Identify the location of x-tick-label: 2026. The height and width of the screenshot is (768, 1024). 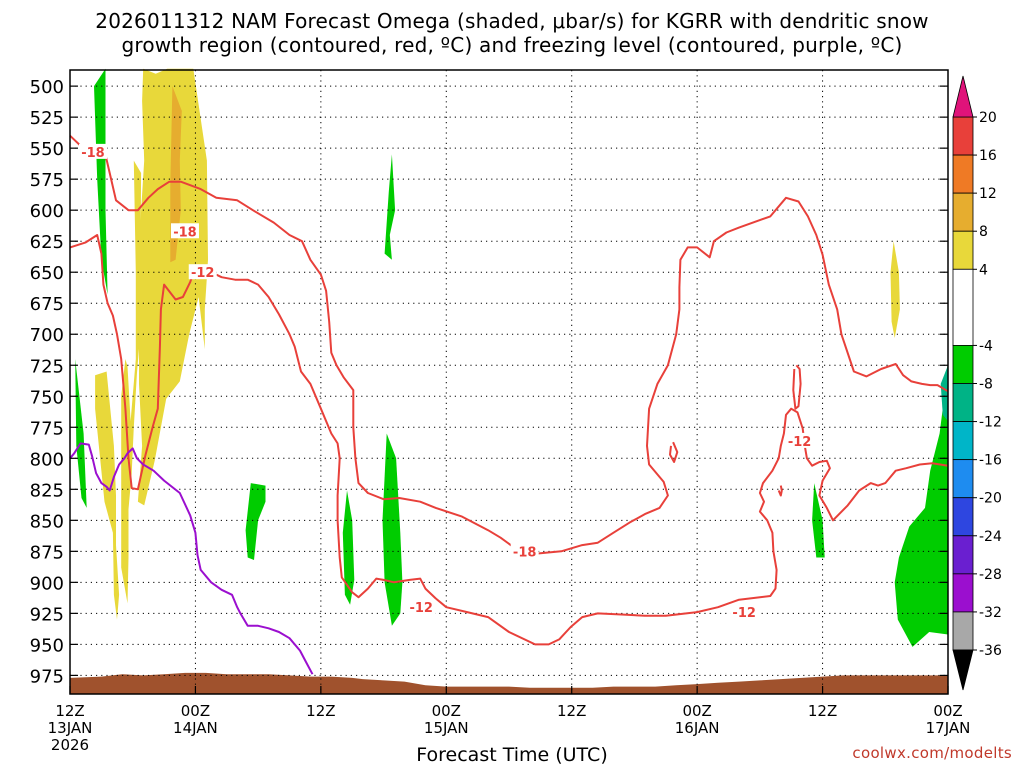
(70, 745).